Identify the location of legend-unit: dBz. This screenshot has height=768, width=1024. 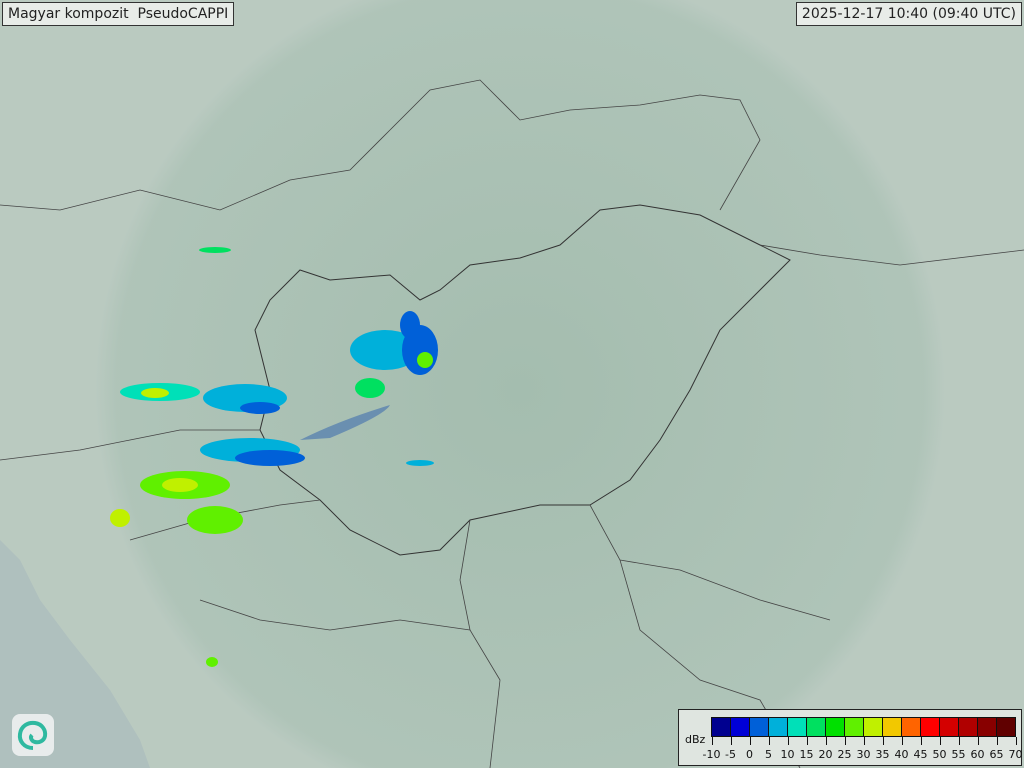
(695, 739).